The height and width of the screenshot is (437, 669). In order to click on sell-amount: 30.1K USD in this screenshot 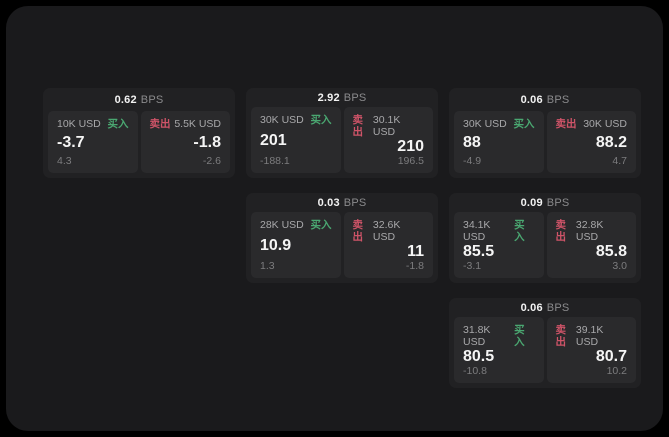, I will do `click(386, 126)`.